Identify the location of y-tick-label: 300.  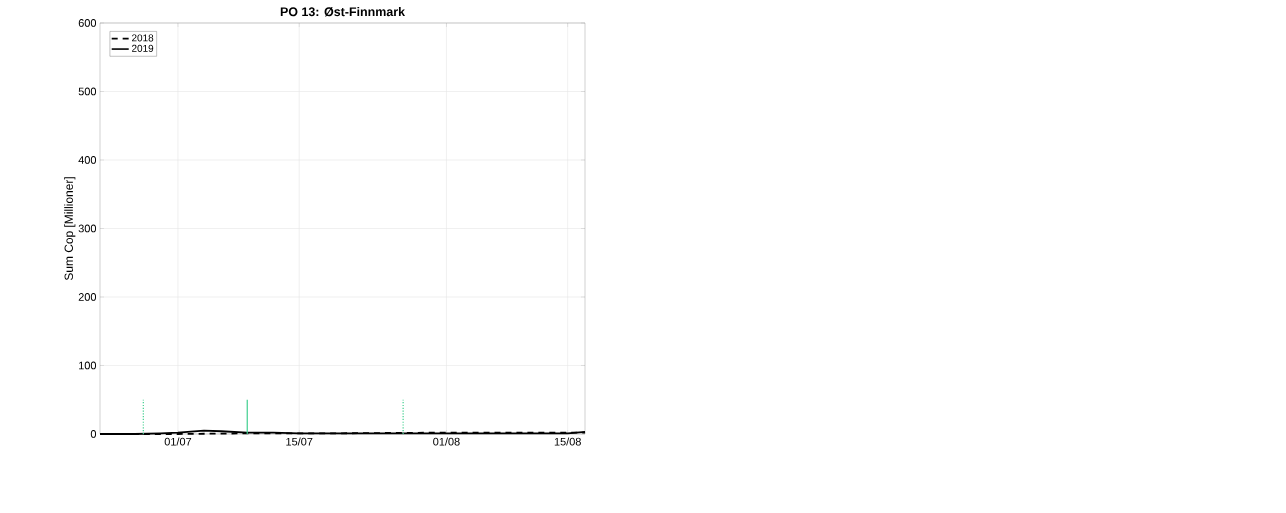
(87, 228).